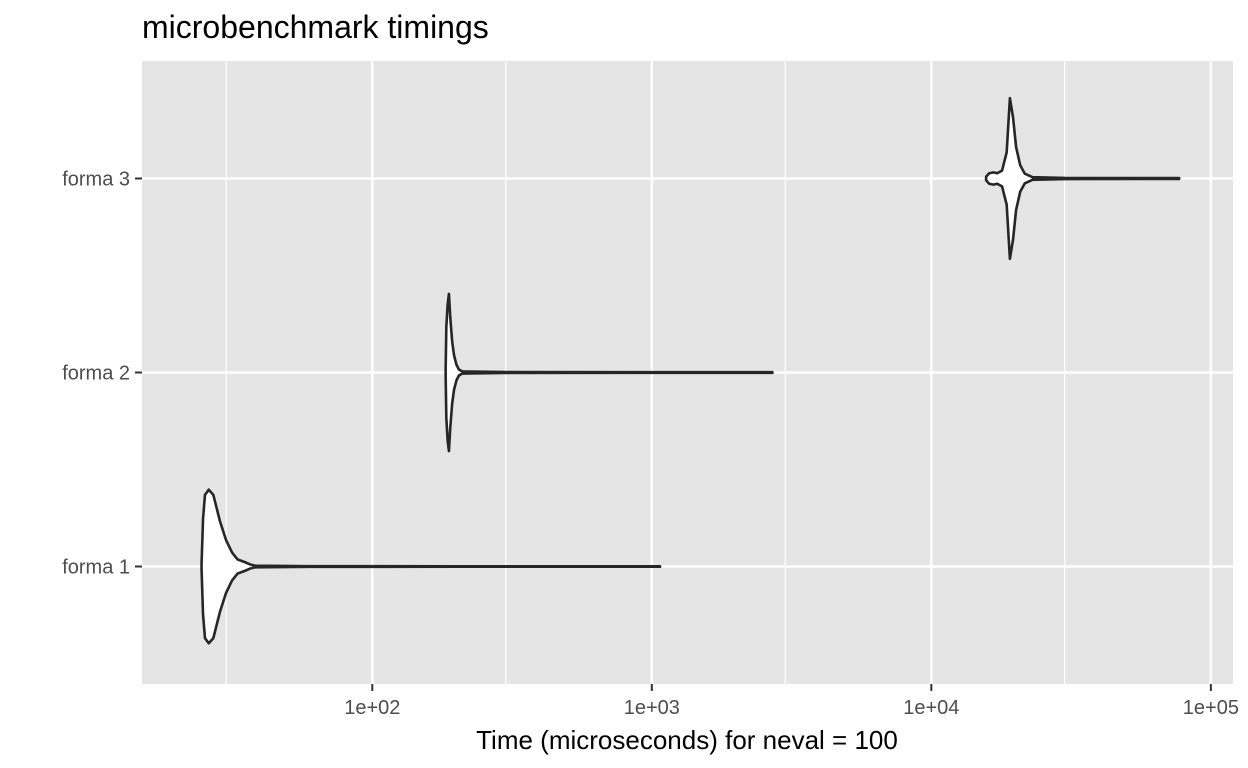 The image size is (1248, 768). What do you see at coordinates (315, 27) in the screenshot?
I see `chart-title: microbenchmark timings` at bounding box center [315, 27].